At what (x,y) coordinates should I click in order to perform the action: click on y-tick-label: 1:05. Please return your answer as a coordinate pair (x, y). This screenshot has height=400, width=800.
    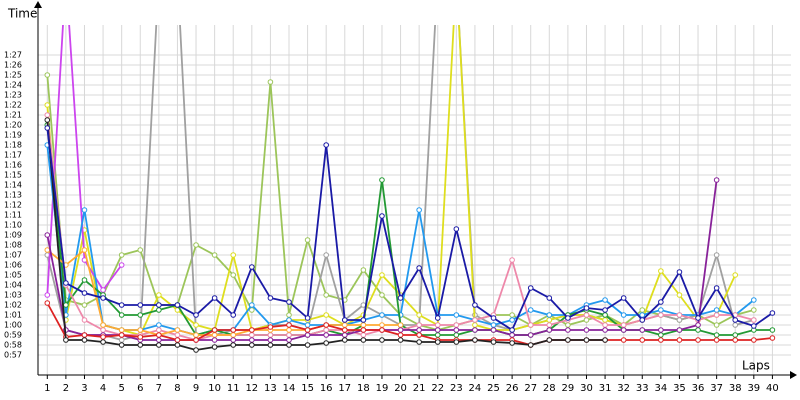
    Looking at the image, I should click on (13, 275).